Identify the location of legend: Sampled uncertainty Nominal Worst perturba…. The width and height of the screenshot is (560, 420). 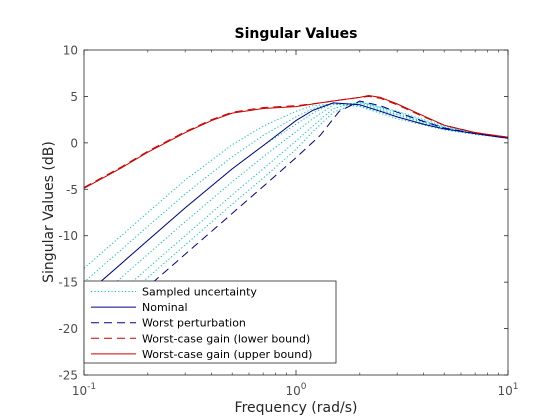
(210, 322).